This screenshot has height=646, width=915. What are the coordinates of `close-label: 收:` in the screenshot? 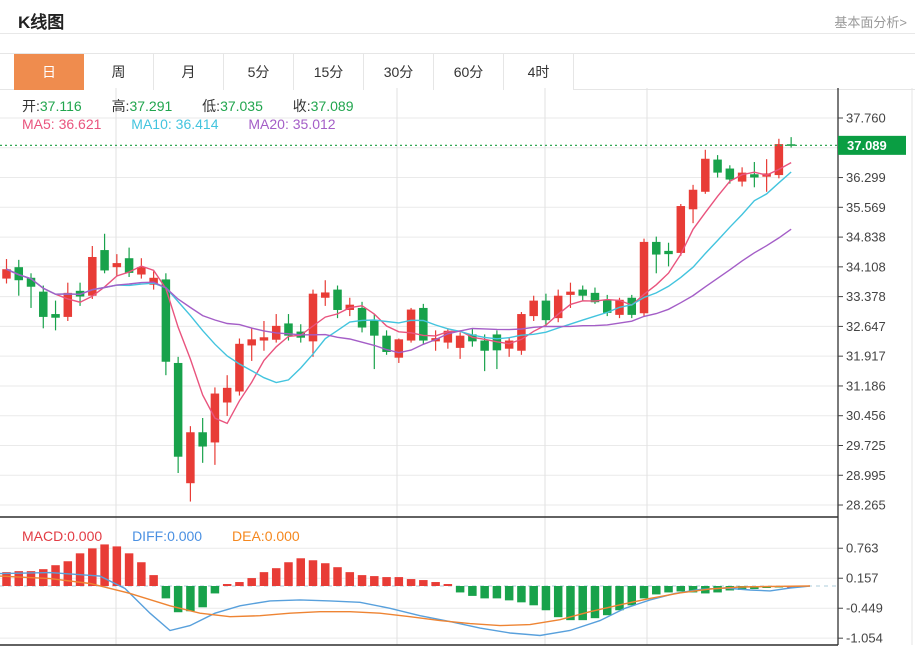 It's located at (301, 106).